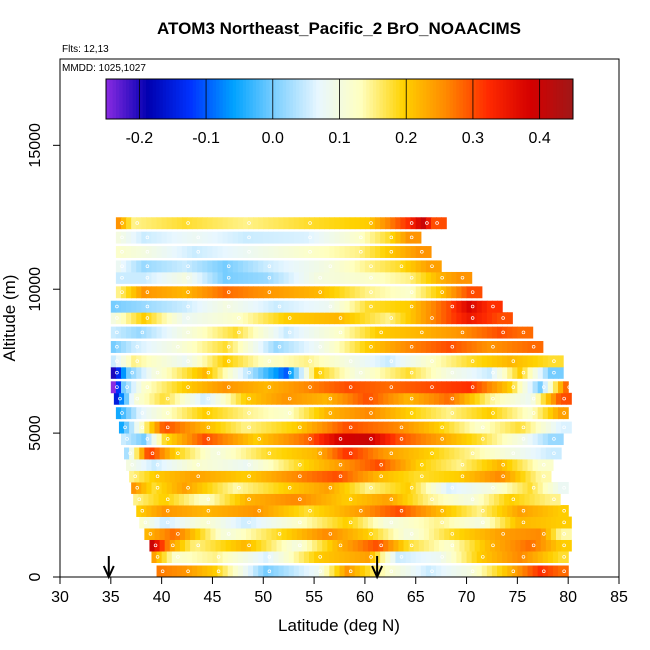 The width and height of the screenshot is (650, 650). What do you see at coordinates (162, 597) in the screenshot?
I see `x-tick-label: 40` at bounding box center [162, 597].